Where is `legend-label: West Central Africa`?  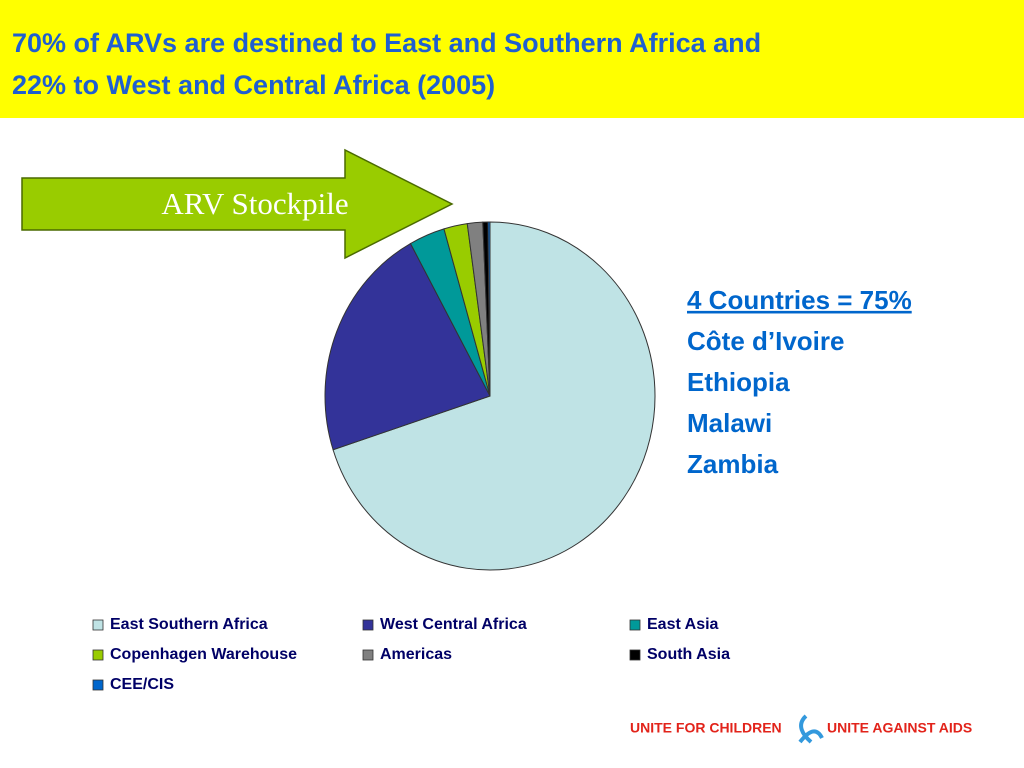 legend-label: West Central Africa is located at coordinates (453, 624).